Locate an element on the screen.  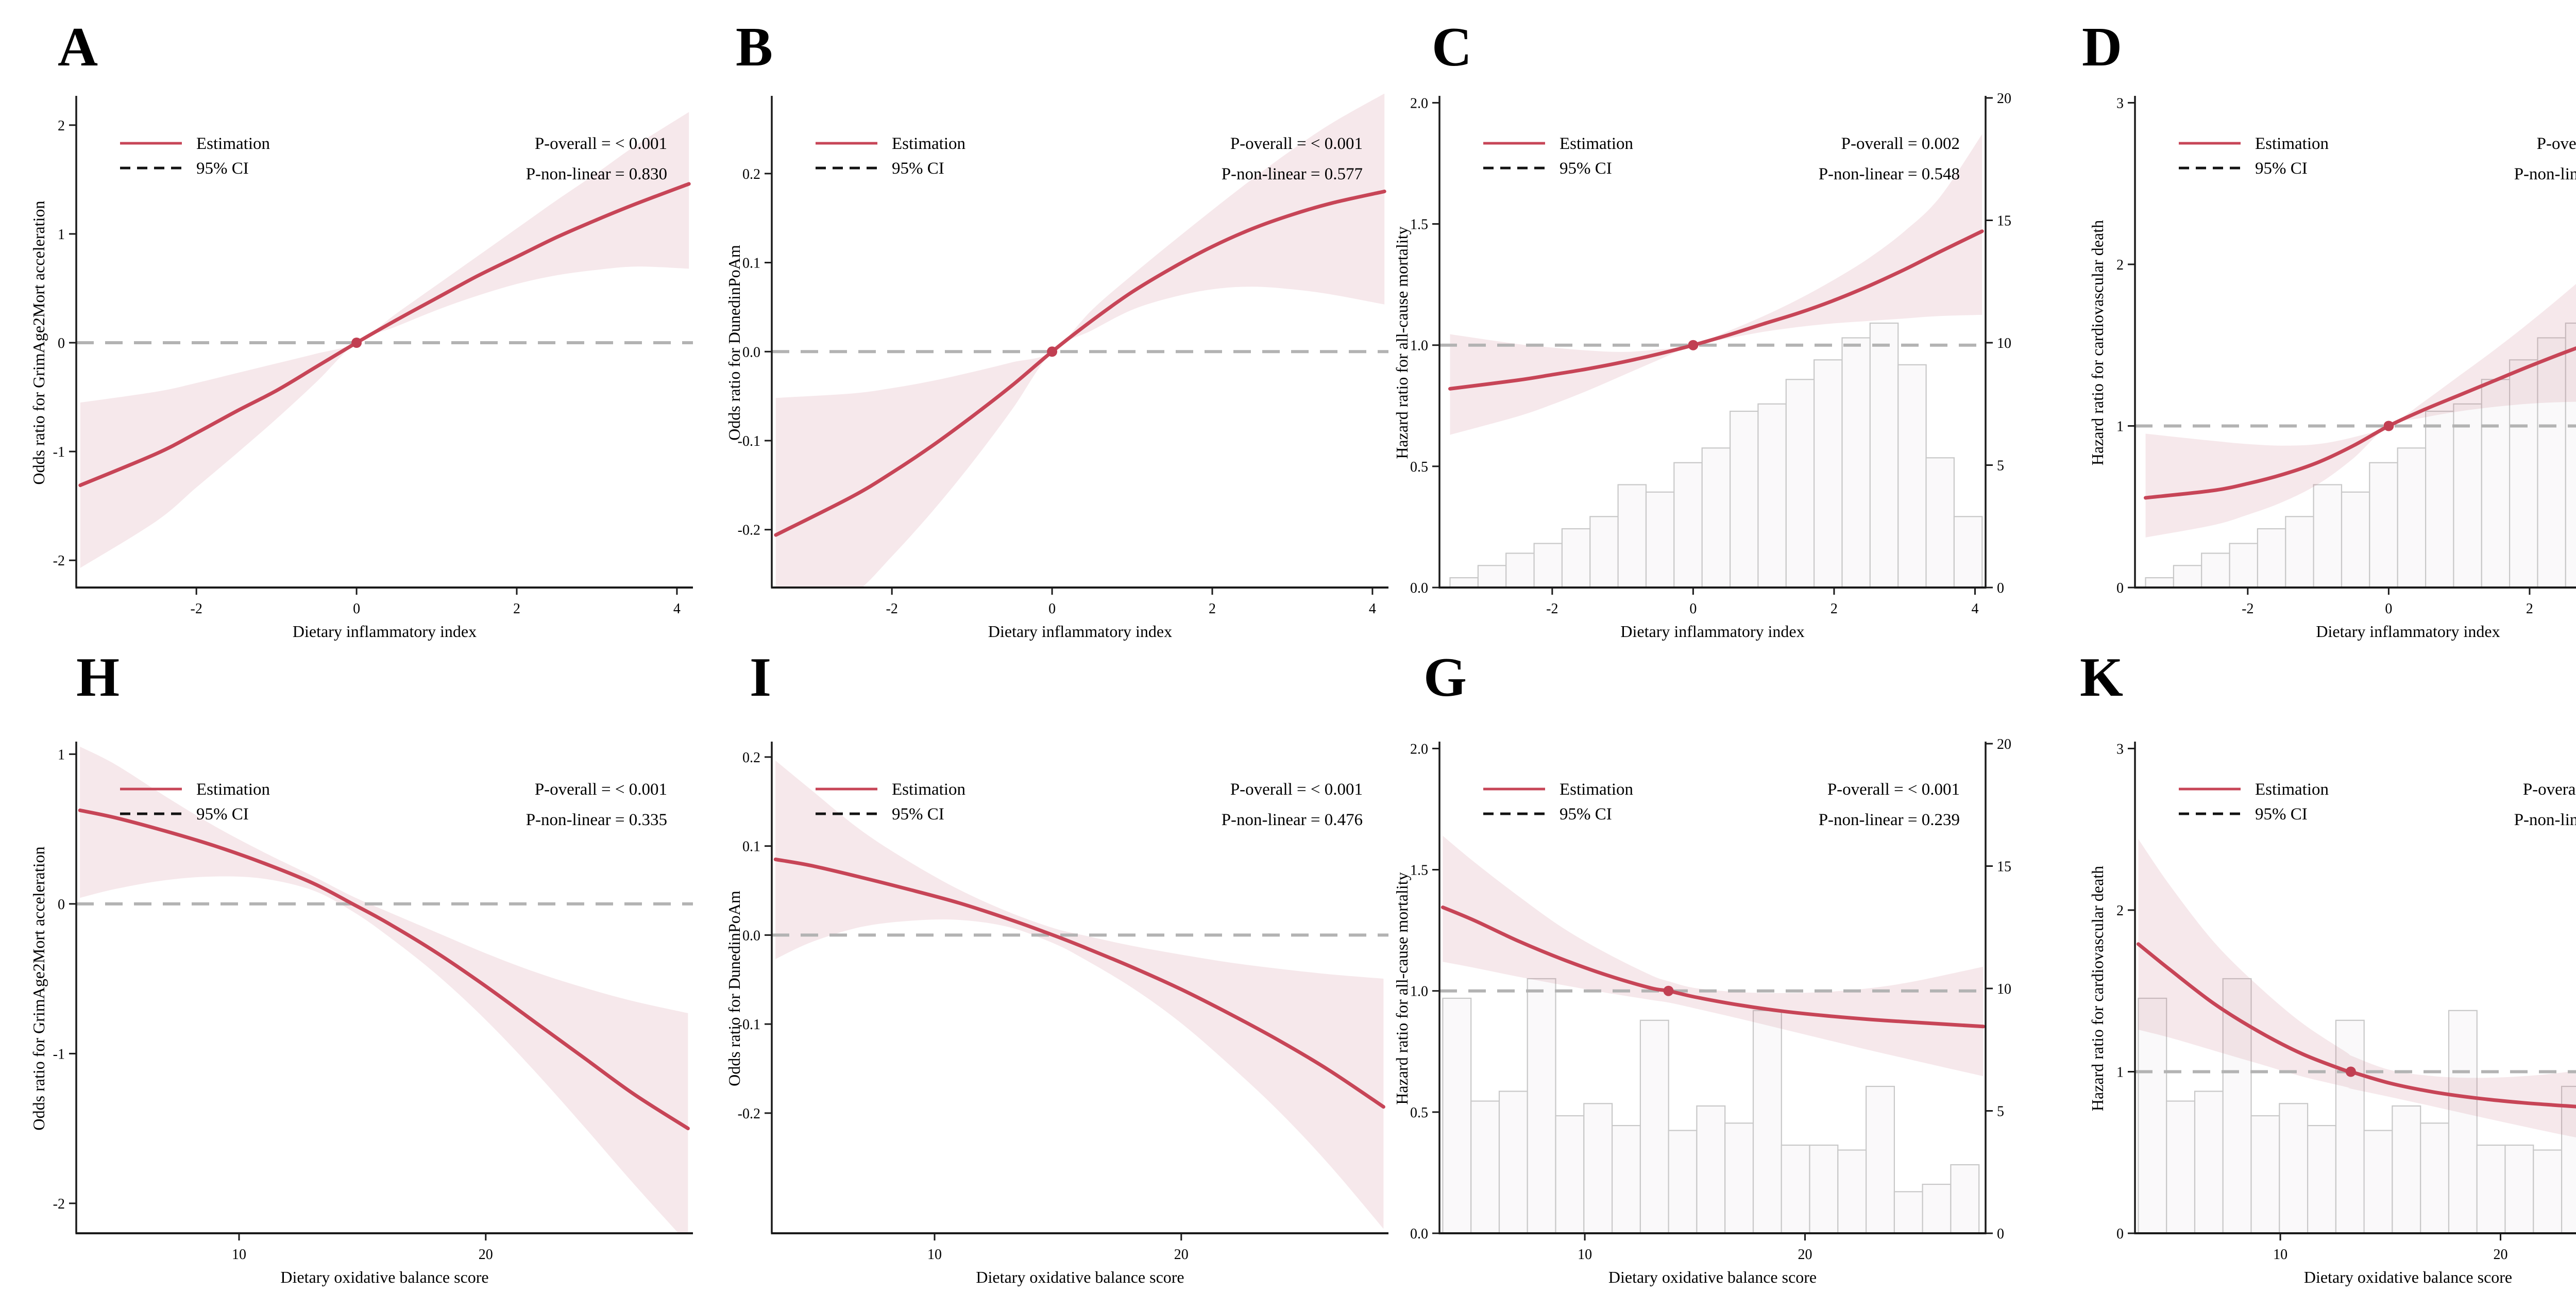
y-axis-label: Hazard ratio for cardiovascular death is located at coordinates (2097, 988).